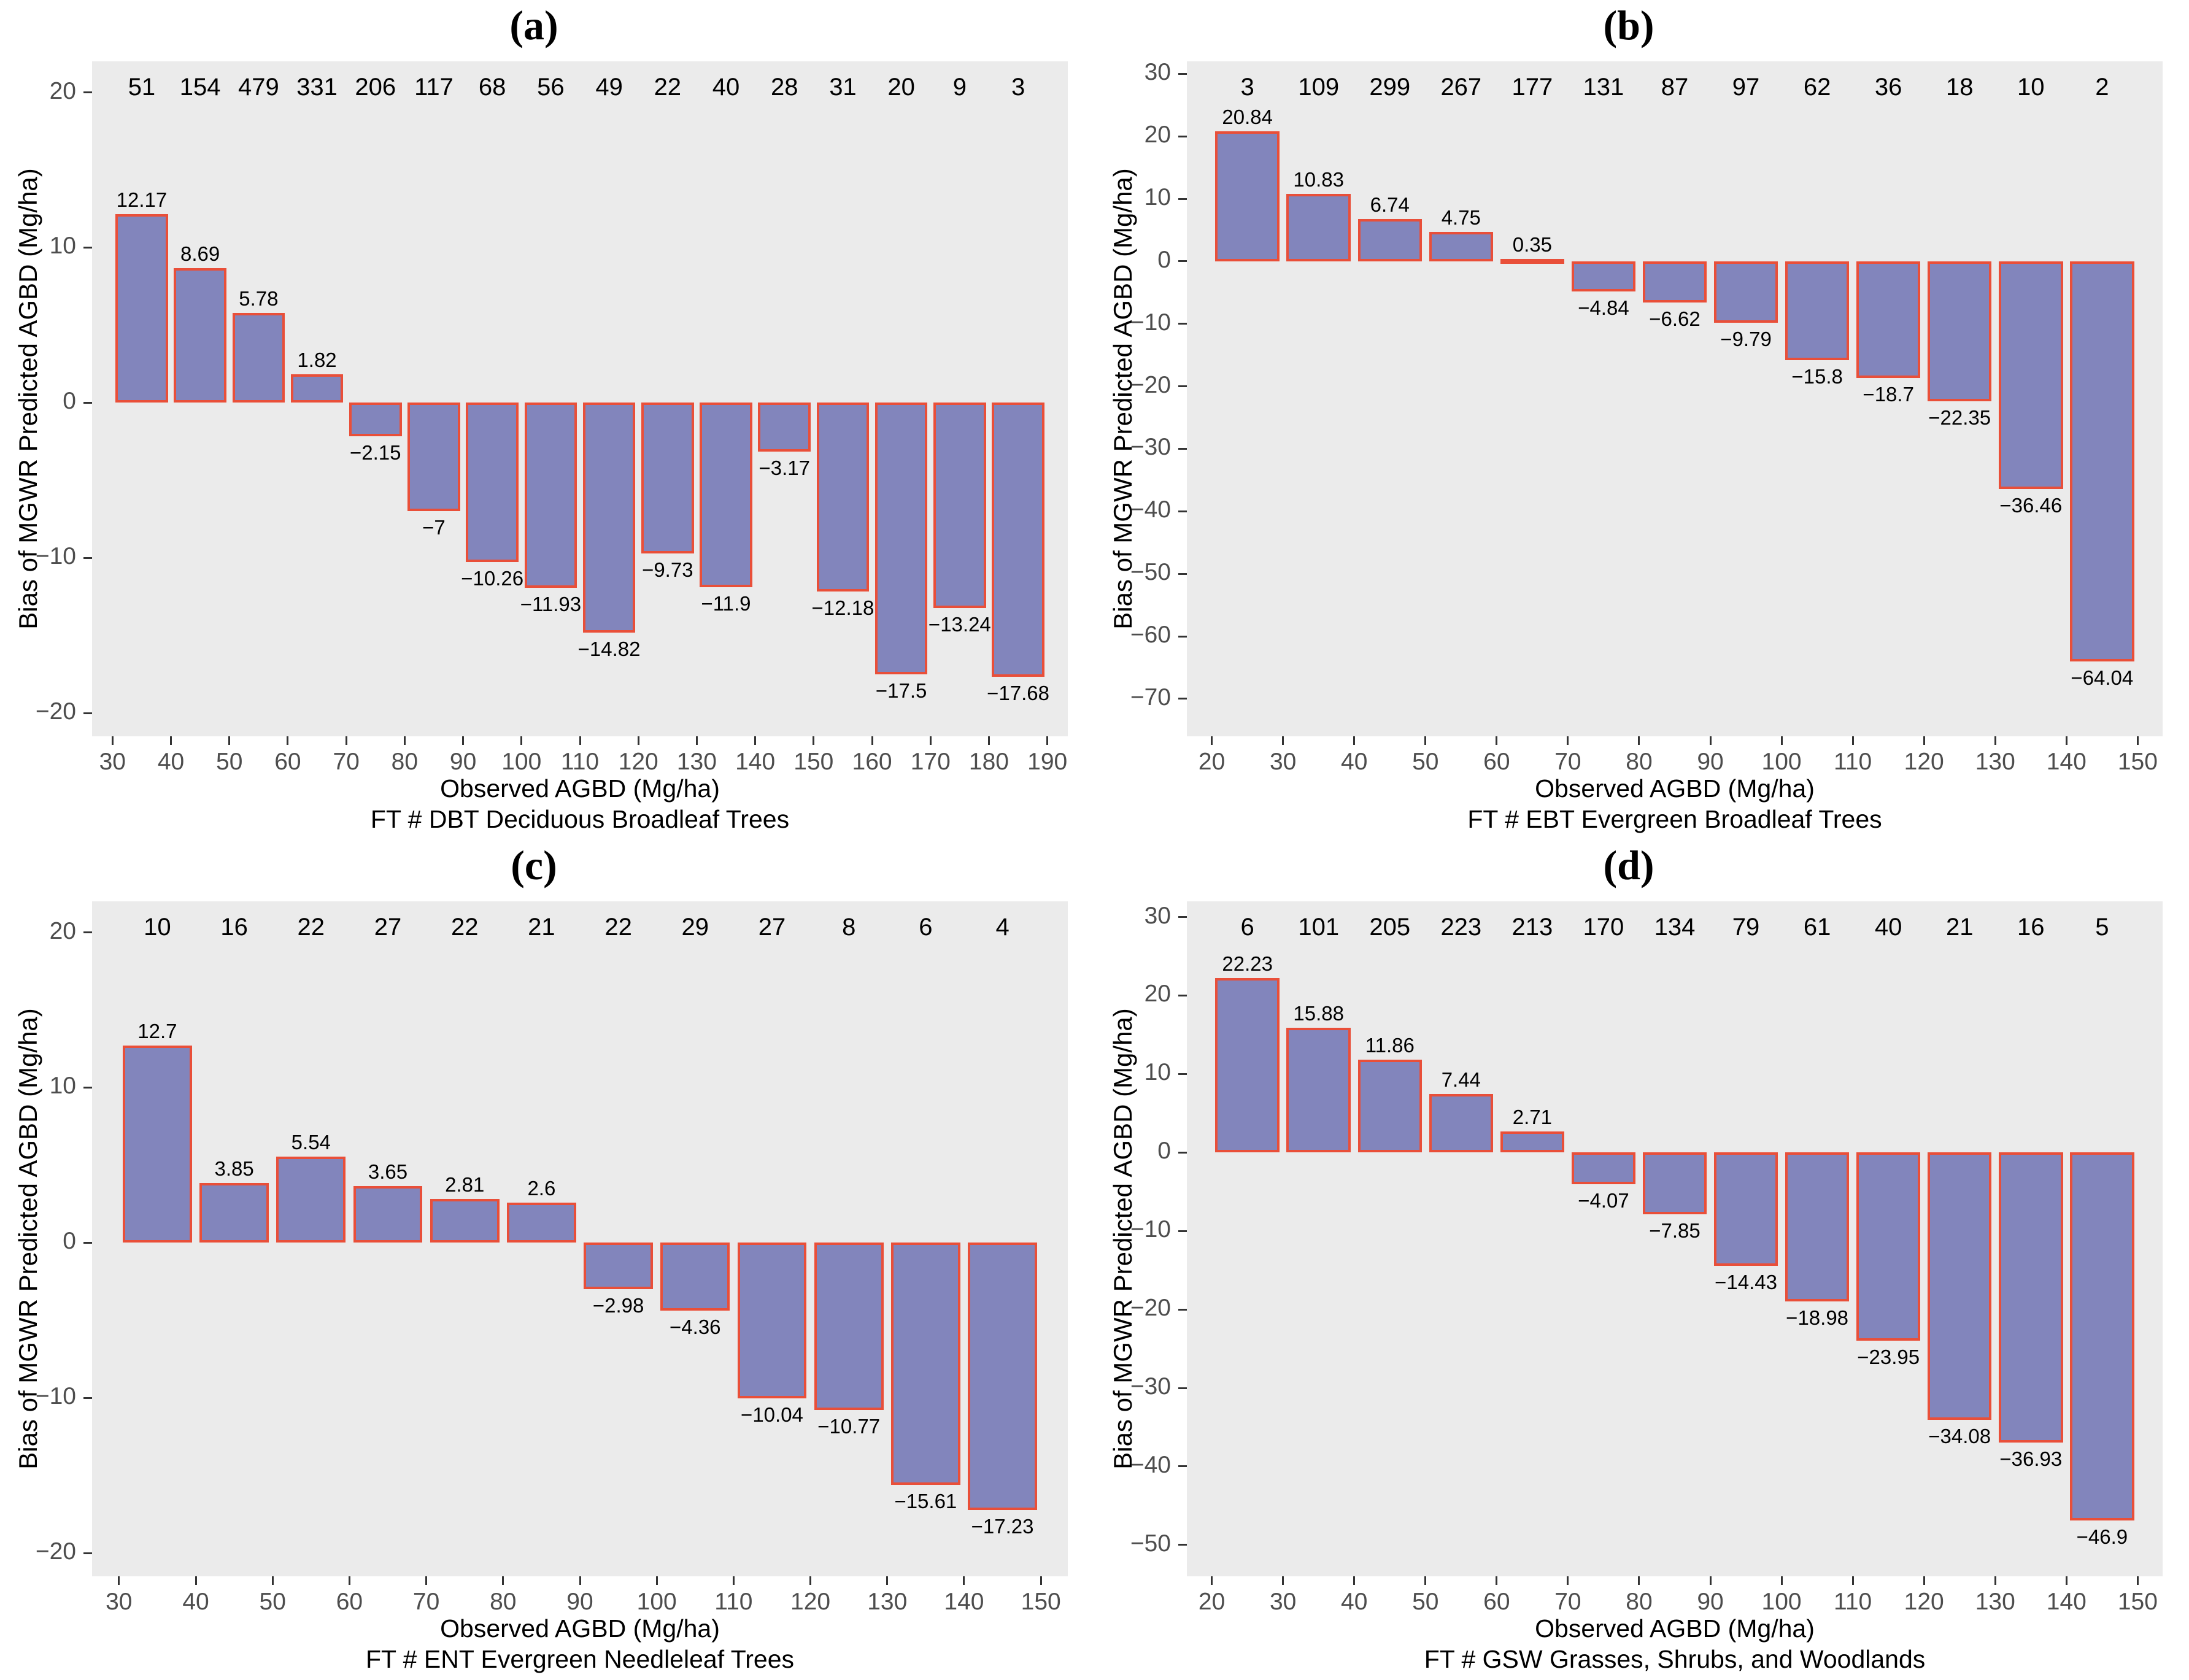 The image size is (2189, 1680). I want to click on bin-count-label: 20, so click(901, 87).